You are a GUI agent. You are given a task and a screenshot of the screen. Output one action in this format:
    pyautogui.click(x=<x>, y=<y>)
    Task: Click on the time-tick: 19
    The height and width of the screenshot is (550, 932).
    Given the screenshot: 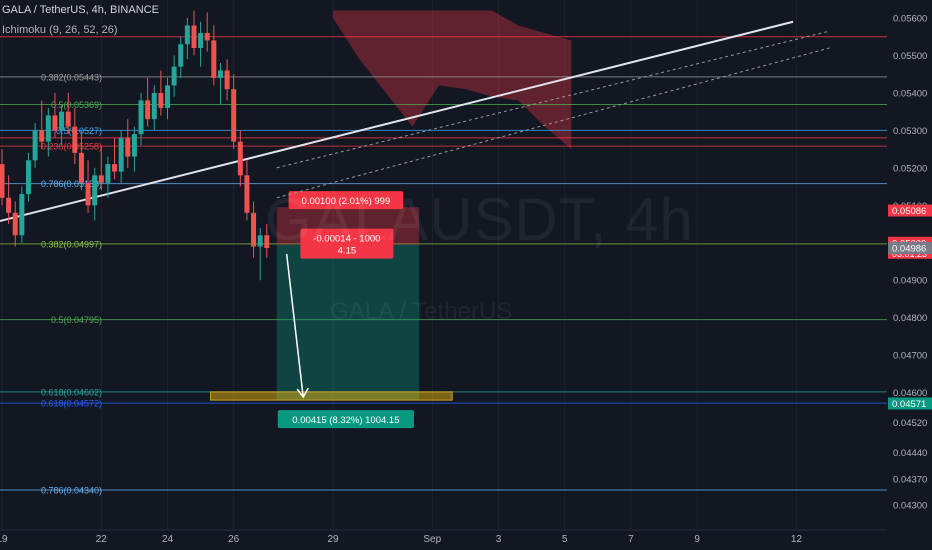 What is the action you would take?
    pyautogui.click(x=4, y=539)
    